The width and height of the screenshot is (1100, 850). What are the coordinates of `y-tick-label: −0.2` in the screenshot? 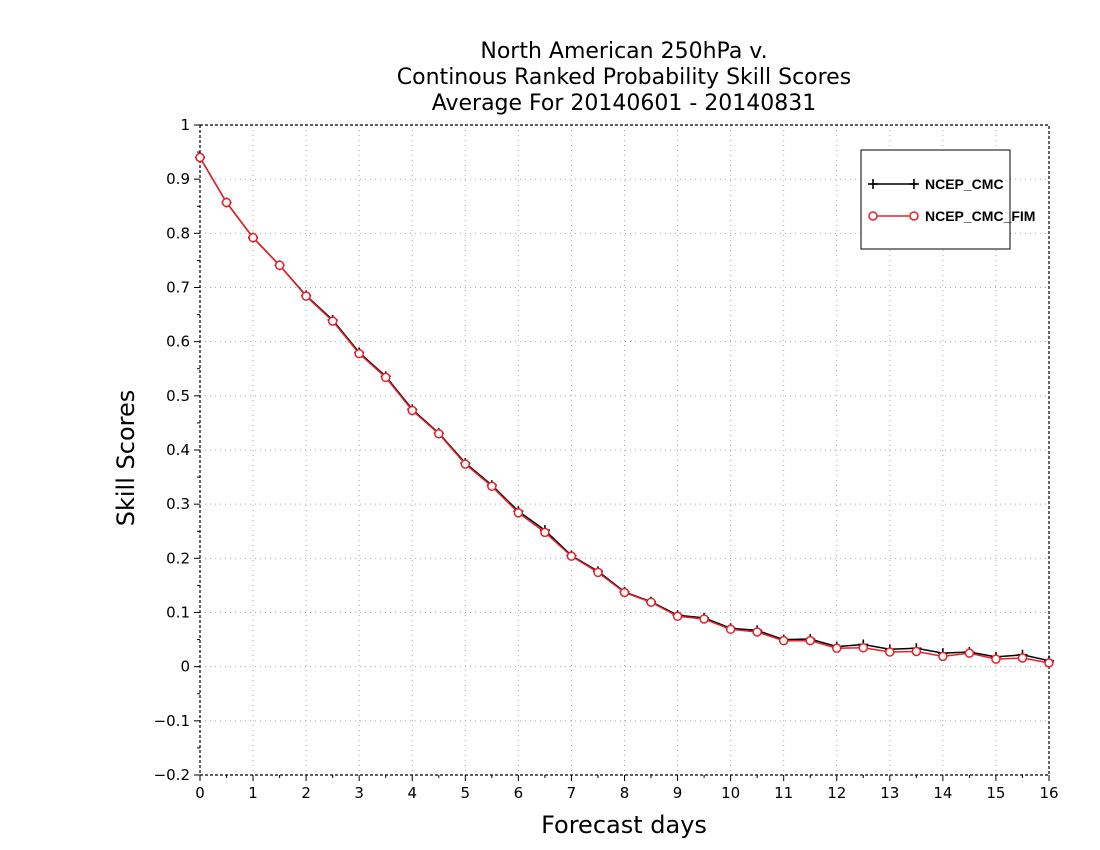 It's located at (172, 775).